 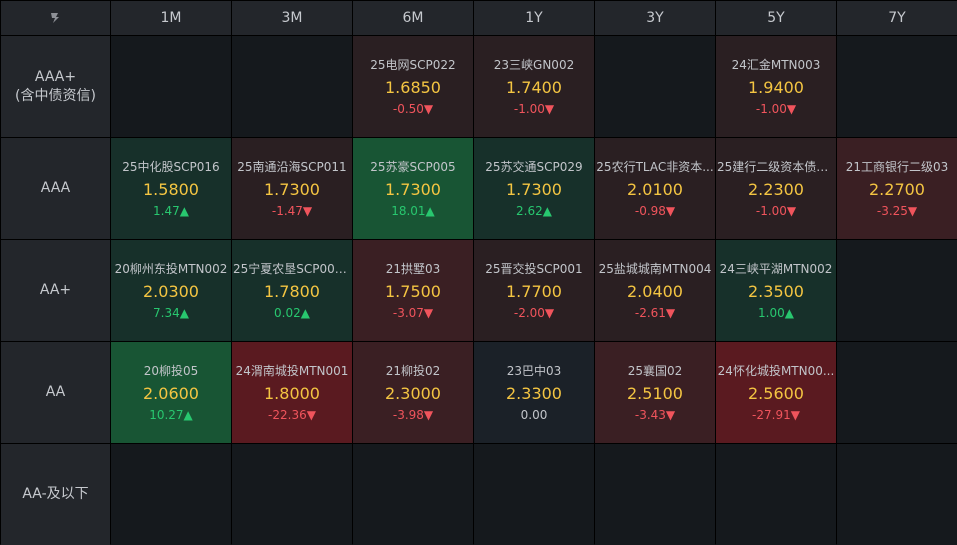 I want to click on bond-yield: 2.2300, so click(x=776, y=189).